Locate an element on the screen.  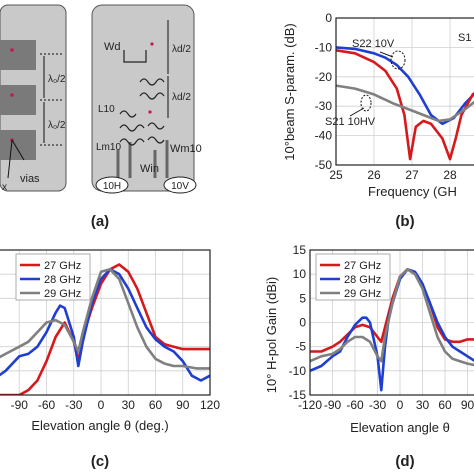
annotation-s21: S21 10HV is located at coordinates (350, 122).